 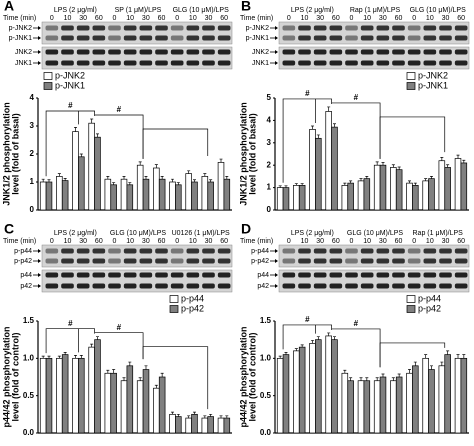 What do you see at coordinates (19, 241) in the screenshot?
I see `time-title: Time (min)` at bounding box center [19, 241].